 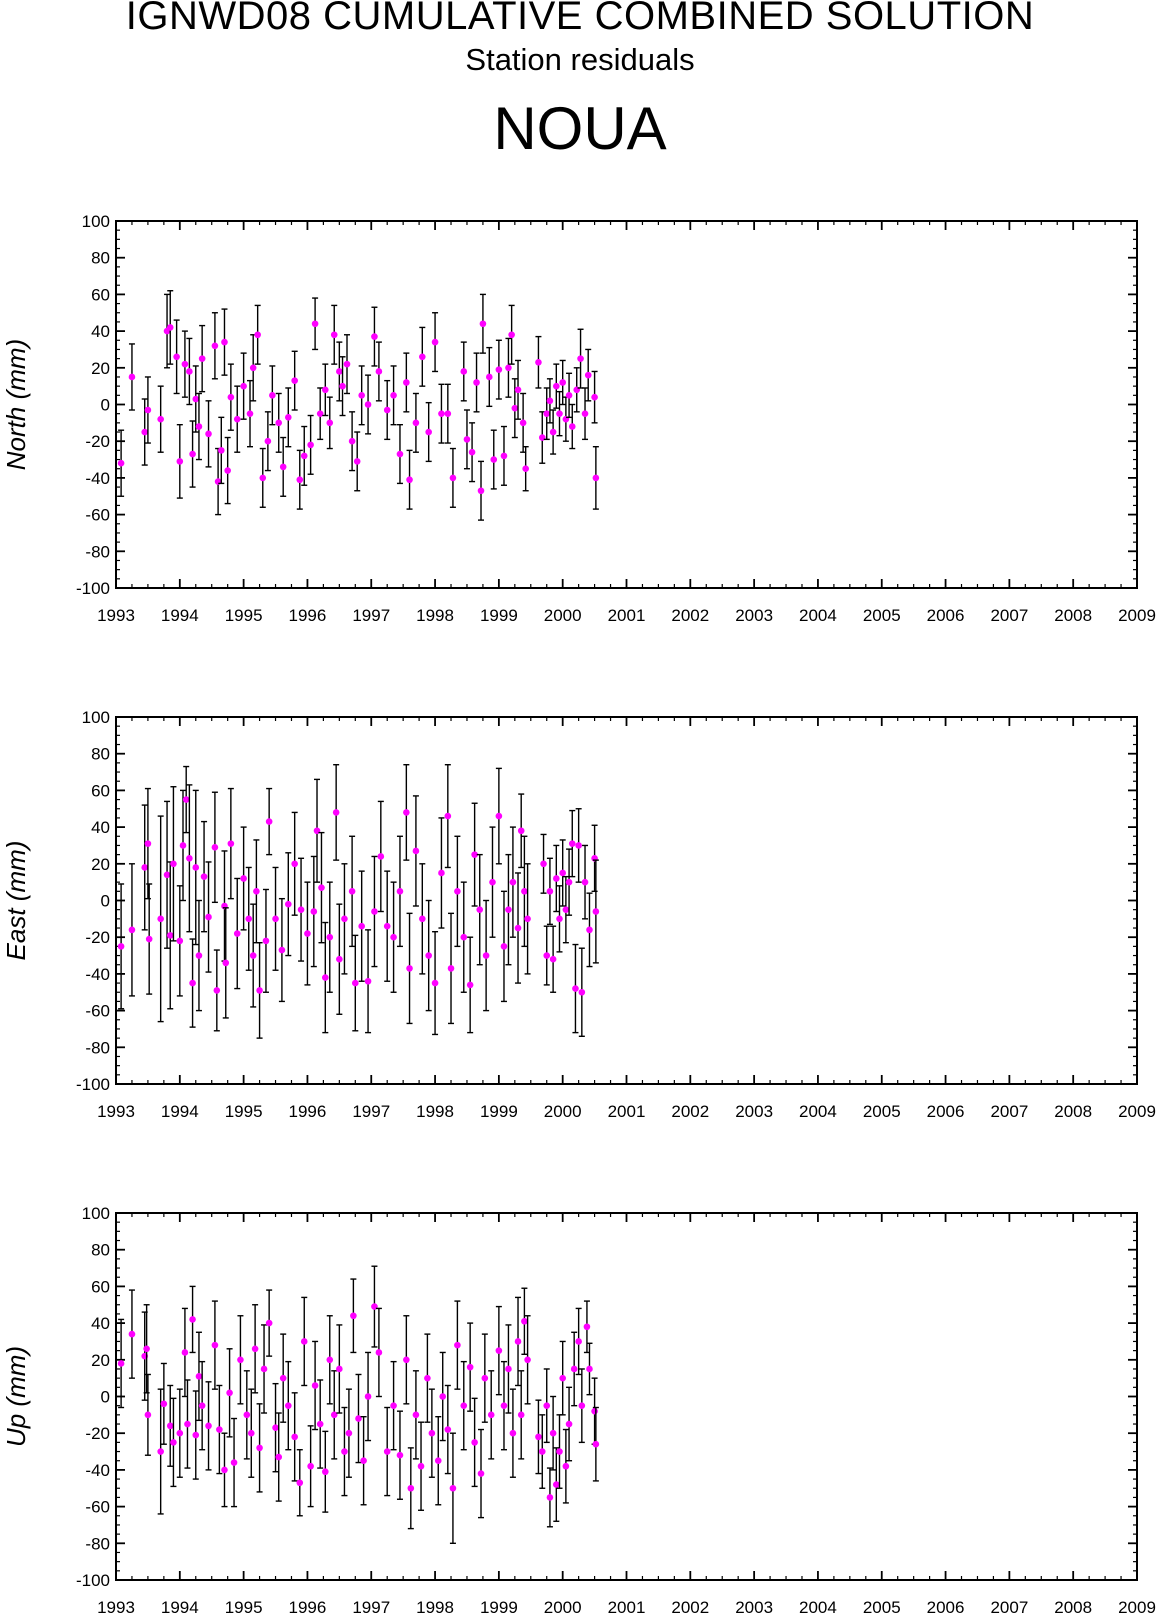 What do you see at coordinates (946, 1111) in the screenshot?
I see `x-tick-label: 2006` at bounding box center [946, 1111].